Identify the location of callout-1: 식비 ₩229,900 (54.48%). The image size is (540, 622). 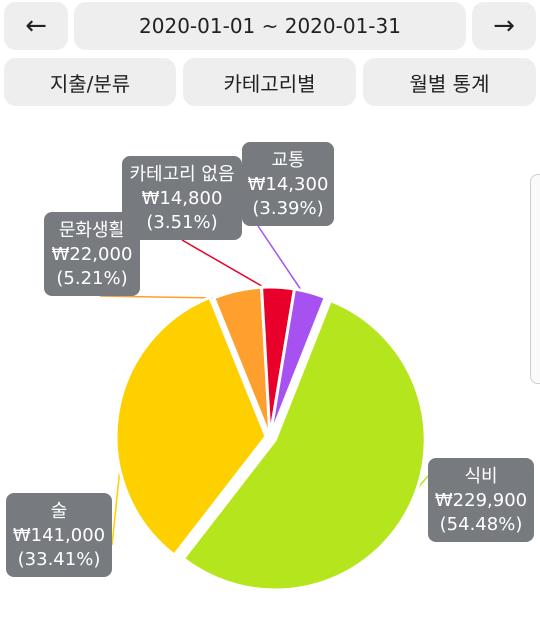
(481, 500).